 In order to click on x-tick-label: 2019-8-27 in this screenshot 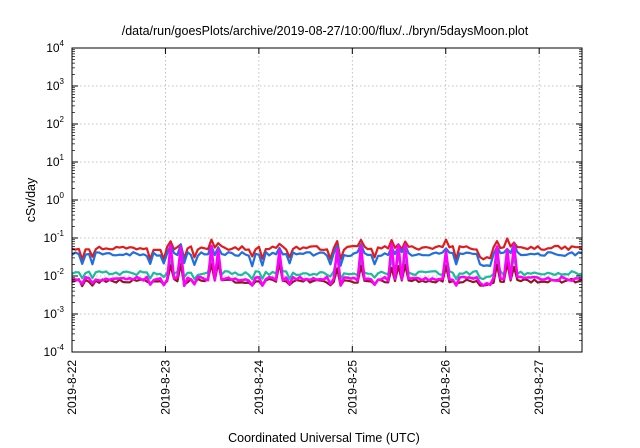, I will do `click(539, 387)`.